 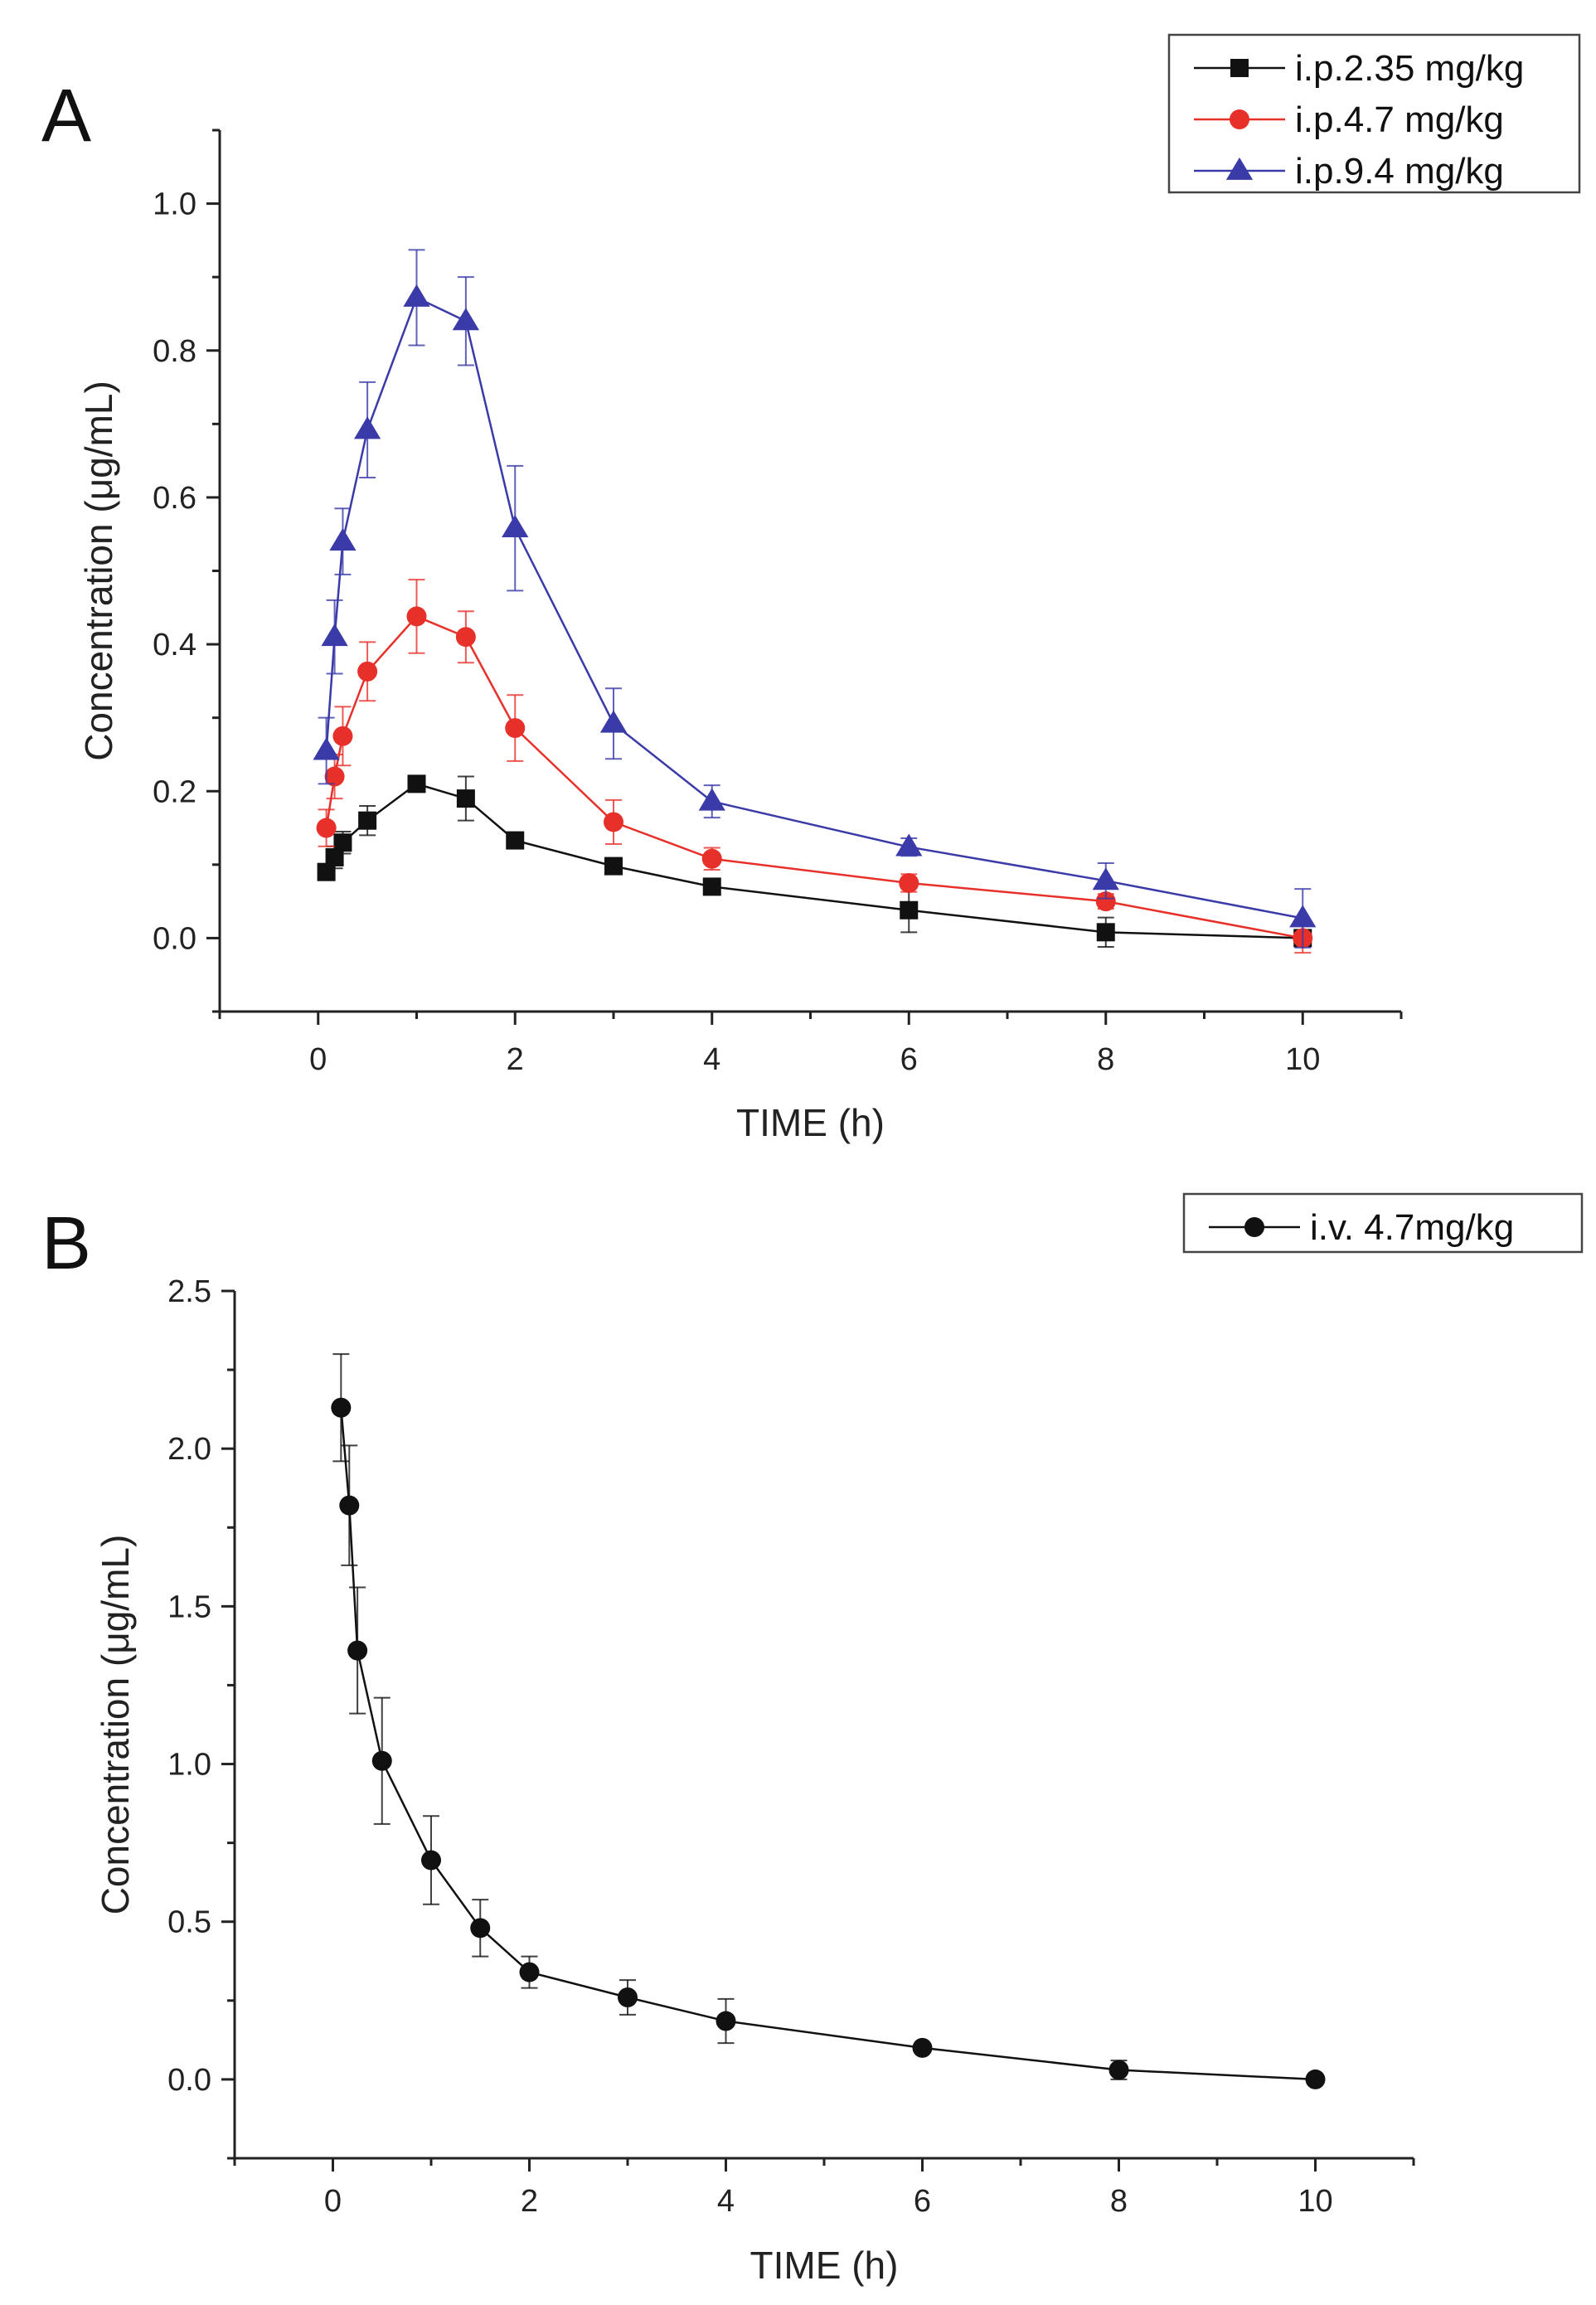 I want to click on y-tick-label: 0.6, so click(x=175, y=498).